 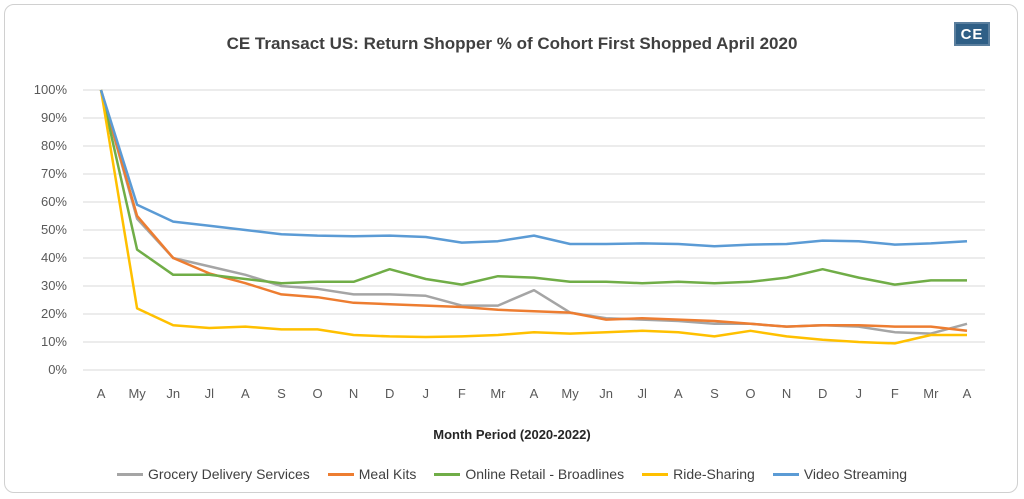 I want to click on legend-item: Online Retail - Broadlines, so click(x=529, y=474).